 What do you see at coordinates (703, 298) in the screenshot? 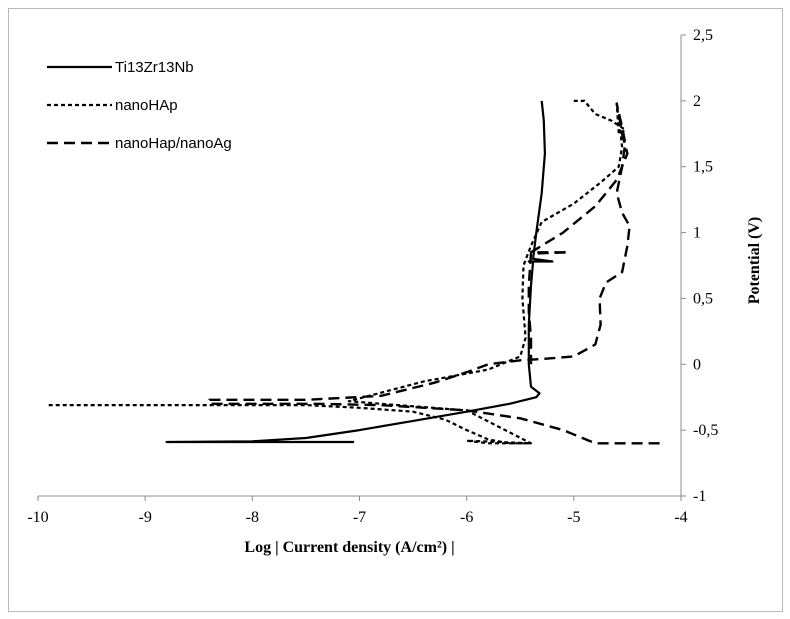
I see `y-tick-label: 0,5` at bounding box center [703, 298].